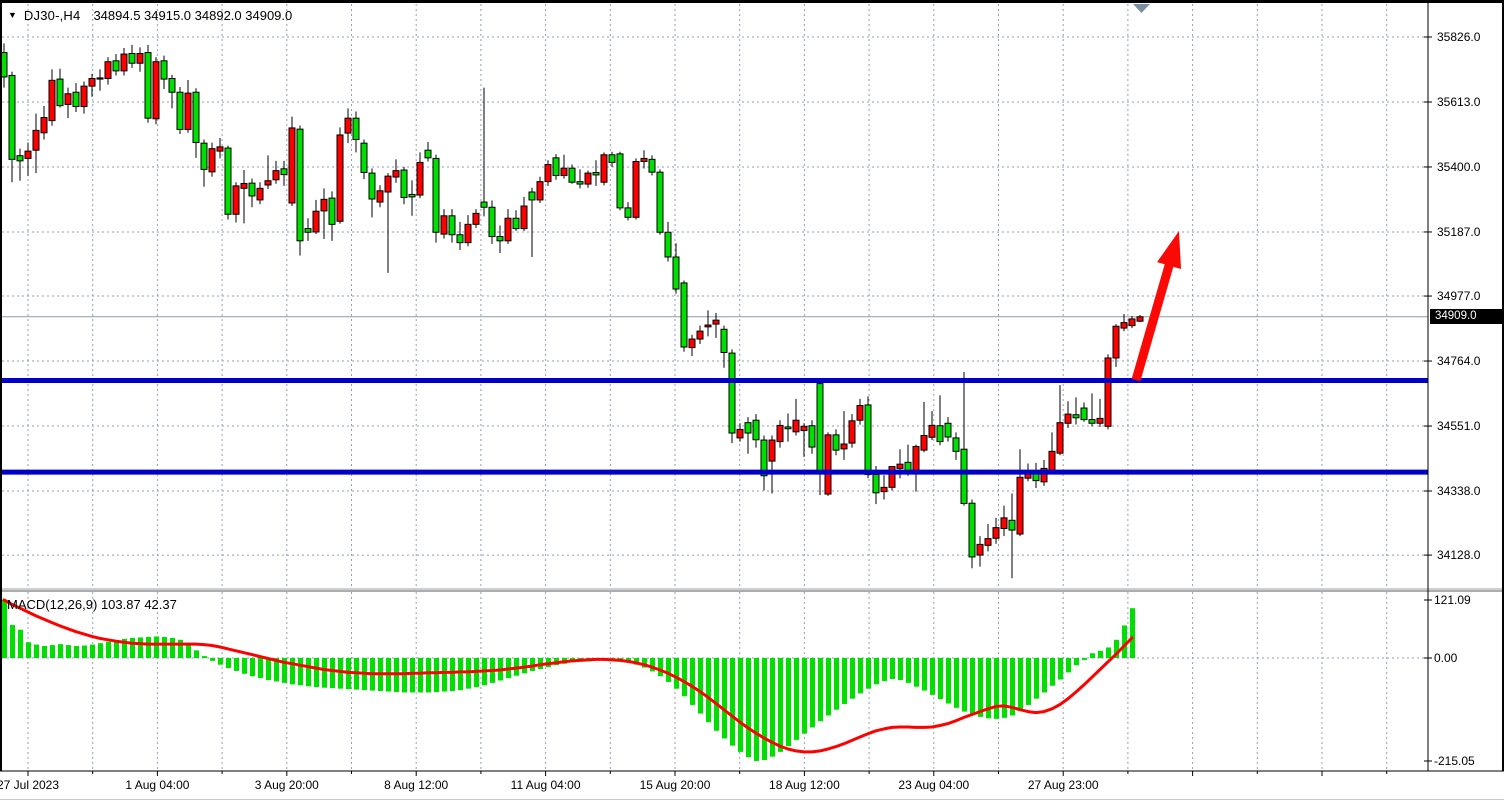 This screenshot has width=1504, height=801. What do you see at coordinates (1456, 471) in the screenshot?
I see `support-level-badge: 34400.0` at bounding box center [1456, 471].